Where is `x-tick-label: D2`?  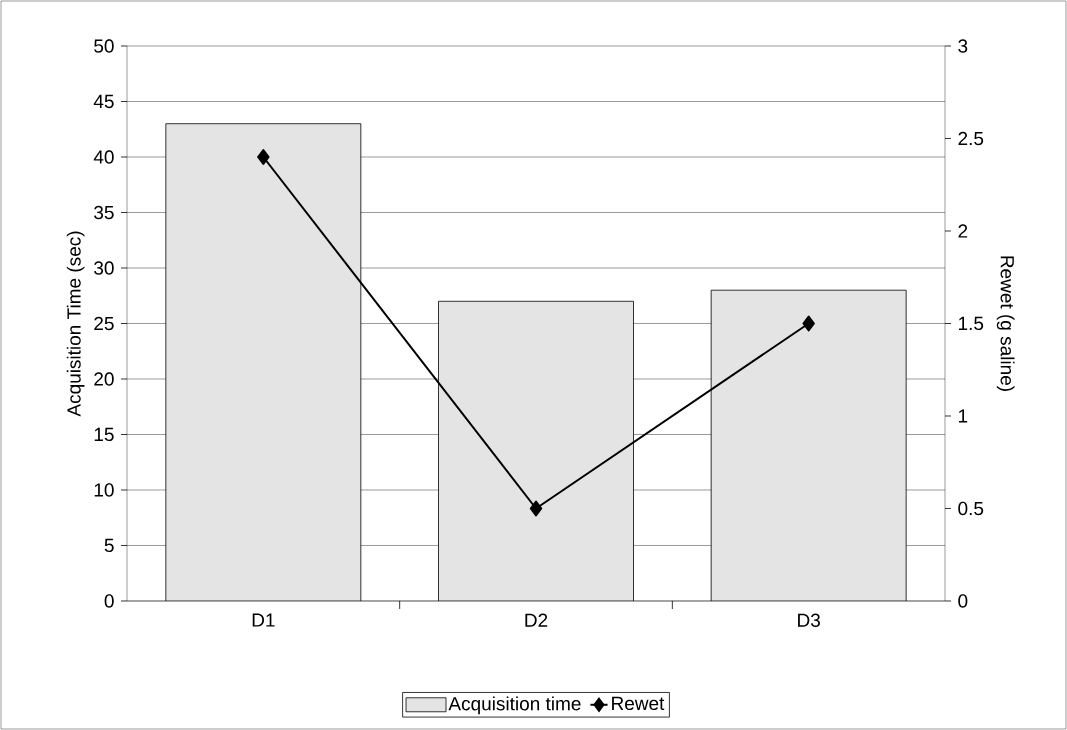
x-tick-label: D2 is located at coordinates (536, 620).